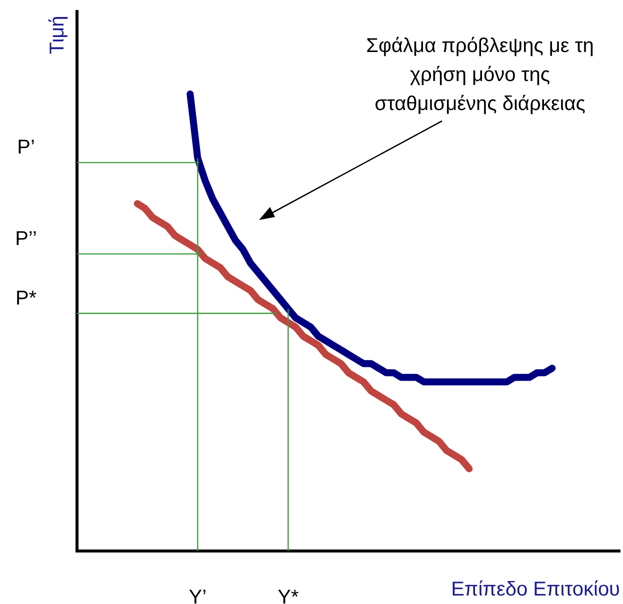  Describe the element at coordinates (480, 75) in the screenshot. I see `annotation: Σφάλμα πρόβλεψης με τη χρήση μόνο της σταθμισμένης διάρκειας` at that location.